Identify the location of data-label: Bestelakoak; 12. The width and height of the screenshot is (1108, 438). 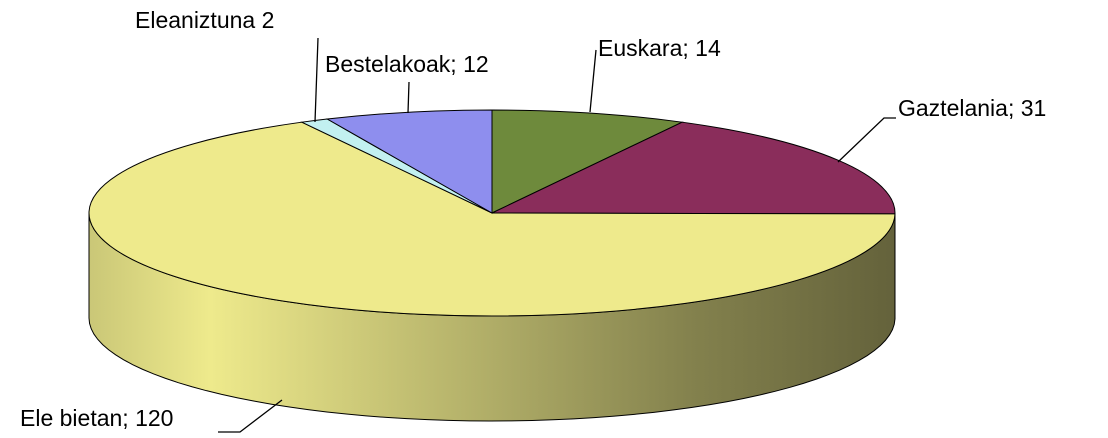
(407, 64).